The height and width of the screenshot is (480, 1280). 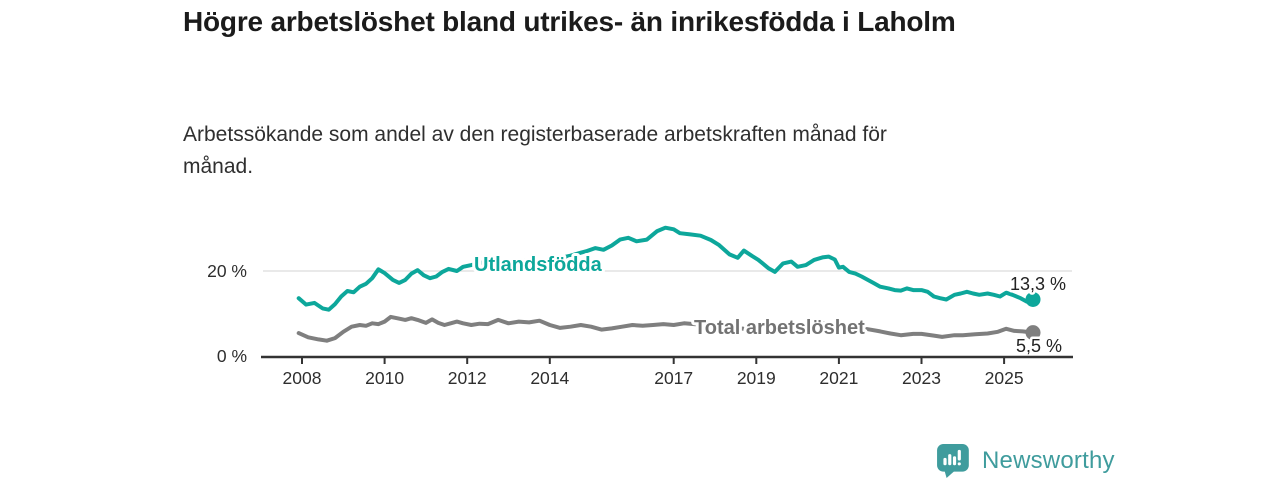 What do you see at coordinates (953, 461) in the screenshot?
I see `newsworthy-logo-icon` at bounding box center [953, 461].